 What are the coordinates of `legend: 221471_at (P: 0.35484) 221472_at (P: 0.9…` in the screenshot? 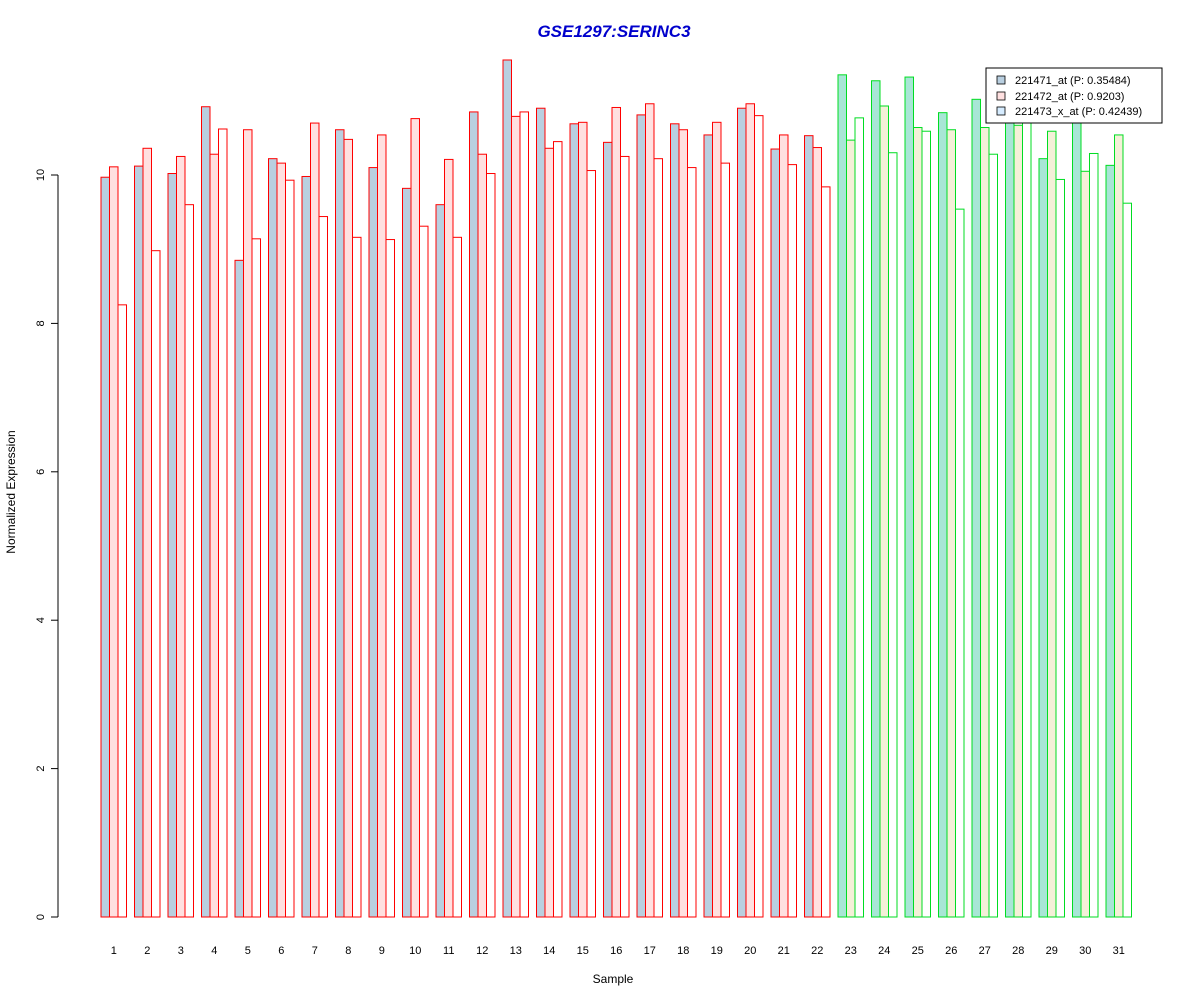 It's located at (1074, 95).